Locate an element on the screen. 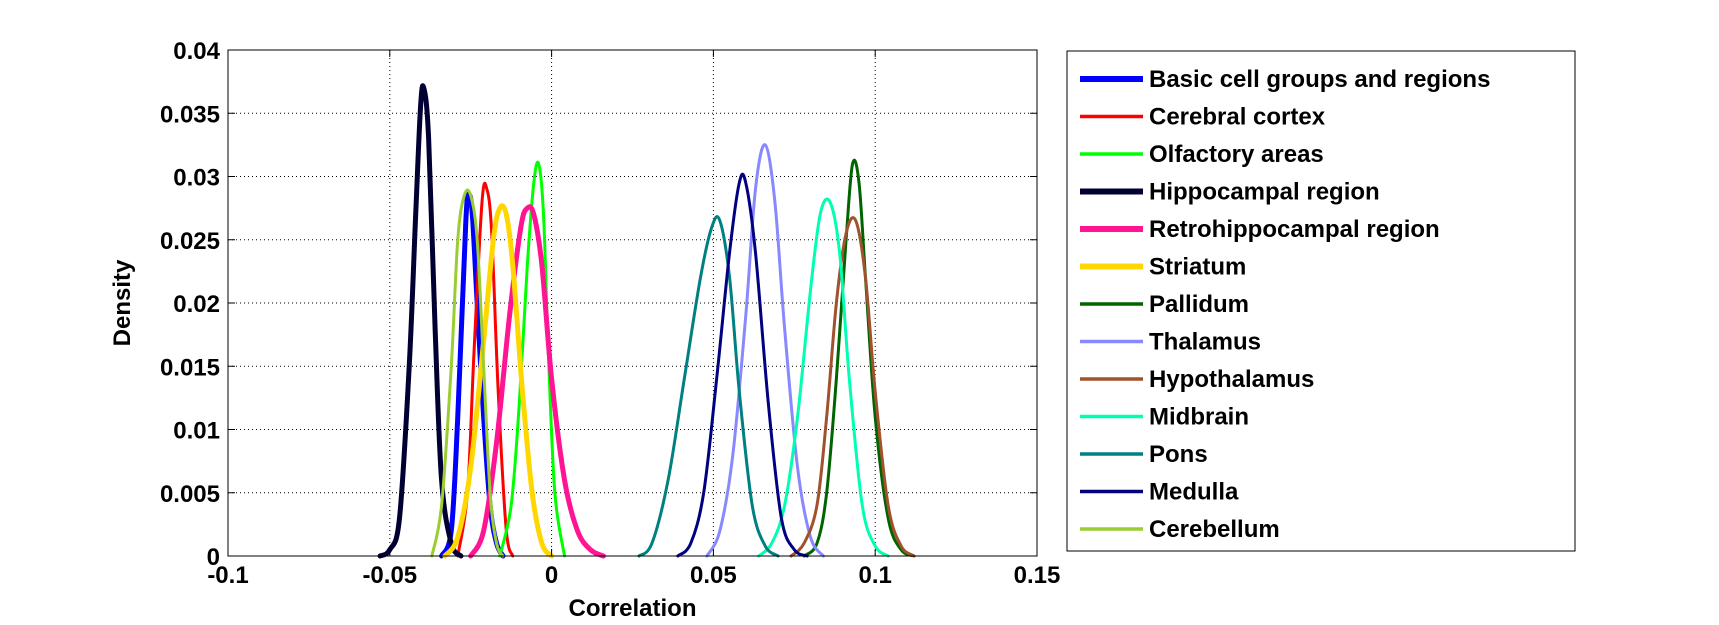 Image resolution: width=1719 pixels, height=625 pixels. x-tick-label: -0.05 is located at coordinates (389, 575).